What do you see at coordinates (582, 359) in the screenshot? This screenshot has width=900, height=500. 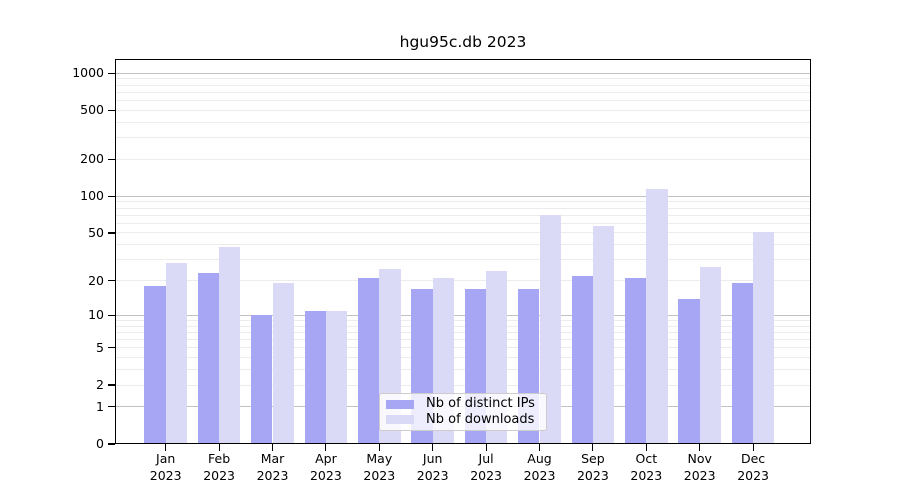 I see `bar-ips-sep` at bounding box center [582, 359].